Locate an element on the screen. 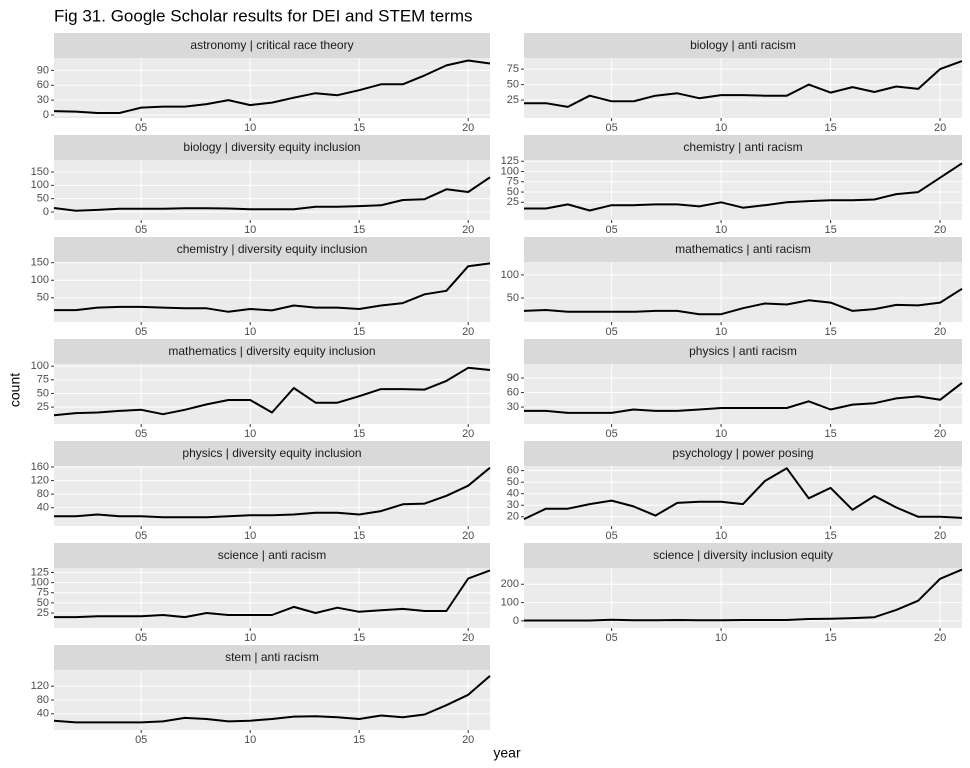 This screenshot has height=768, width=970. facet-title: biology | anti racism is located at coordinates (743, 45).